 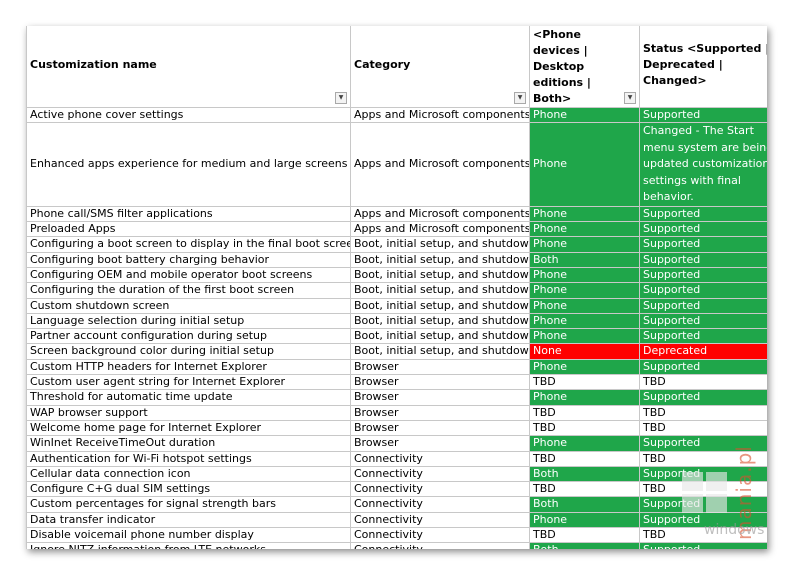 I want to click on cell-customization-name: Disable voicemail phone number display, so click(x=188, y=535).